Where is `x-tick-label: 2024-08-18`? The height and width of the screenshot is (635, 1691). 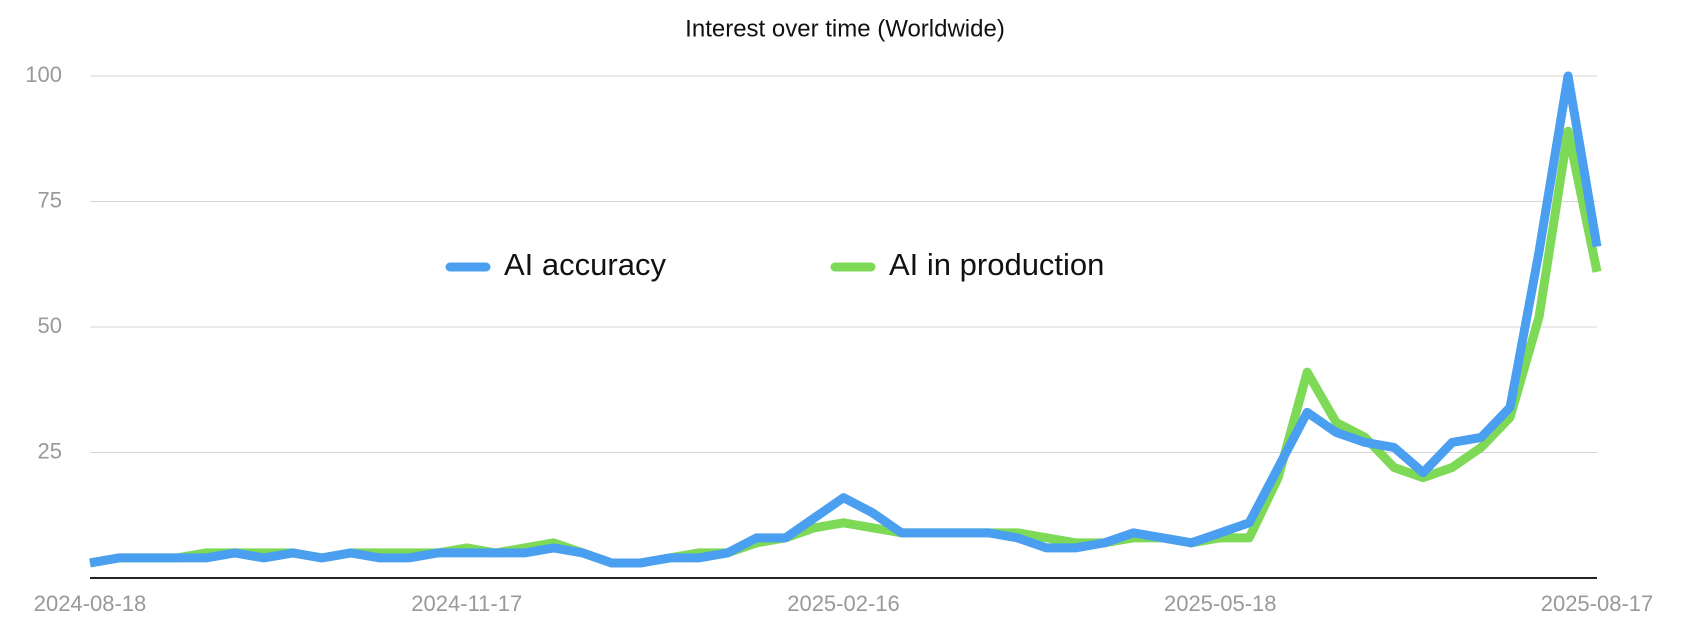 x-tick-label: 2024-08-18 is located at coordinates (90, 603).